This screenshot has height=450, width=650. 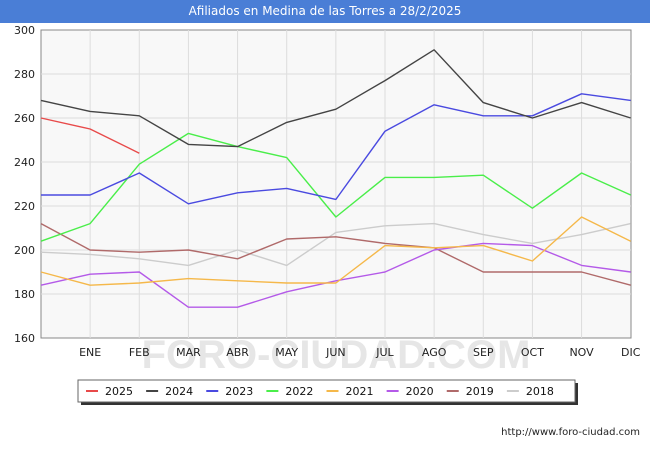 I want to click on y-tick-label: 240, so click(x=24, y=162).